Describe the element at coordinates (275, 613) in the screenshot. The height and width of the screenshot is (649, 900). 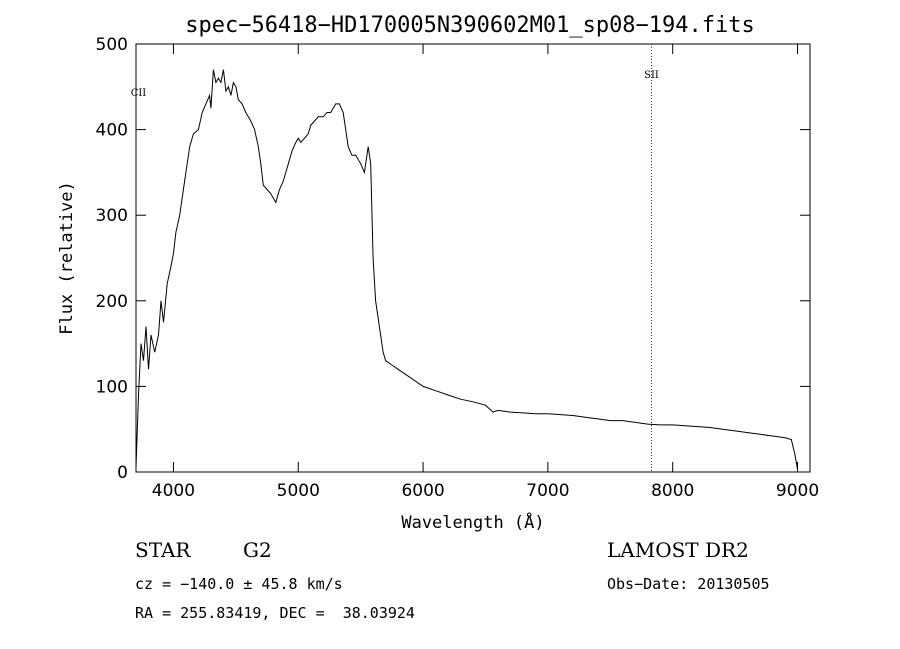
I see `coordinates: RA = 255.83419, DEC = 38.03924` at that location.